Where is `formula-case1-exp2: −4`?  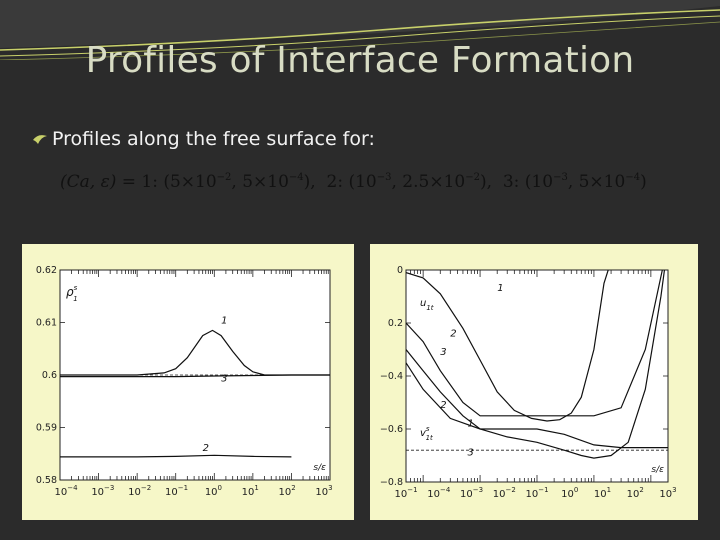 formula-case1-exp2: −4 is located at coordinates (296, 177).